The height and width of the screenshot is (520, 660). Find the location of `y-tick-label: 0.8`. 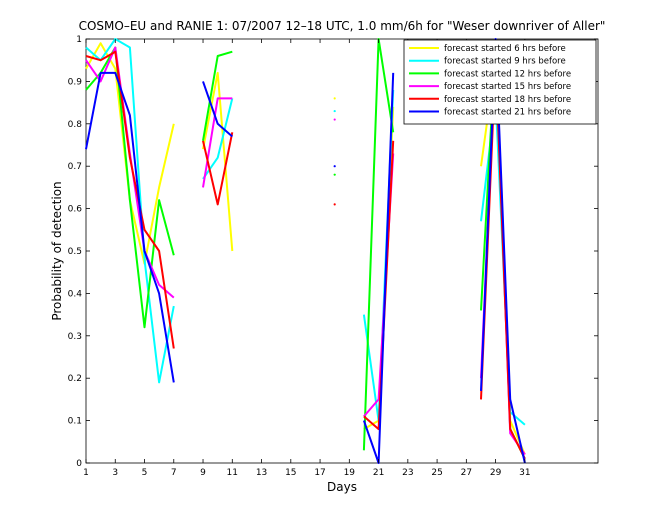

y-tick-label: 0.8 is located at coordinates (75, 125).